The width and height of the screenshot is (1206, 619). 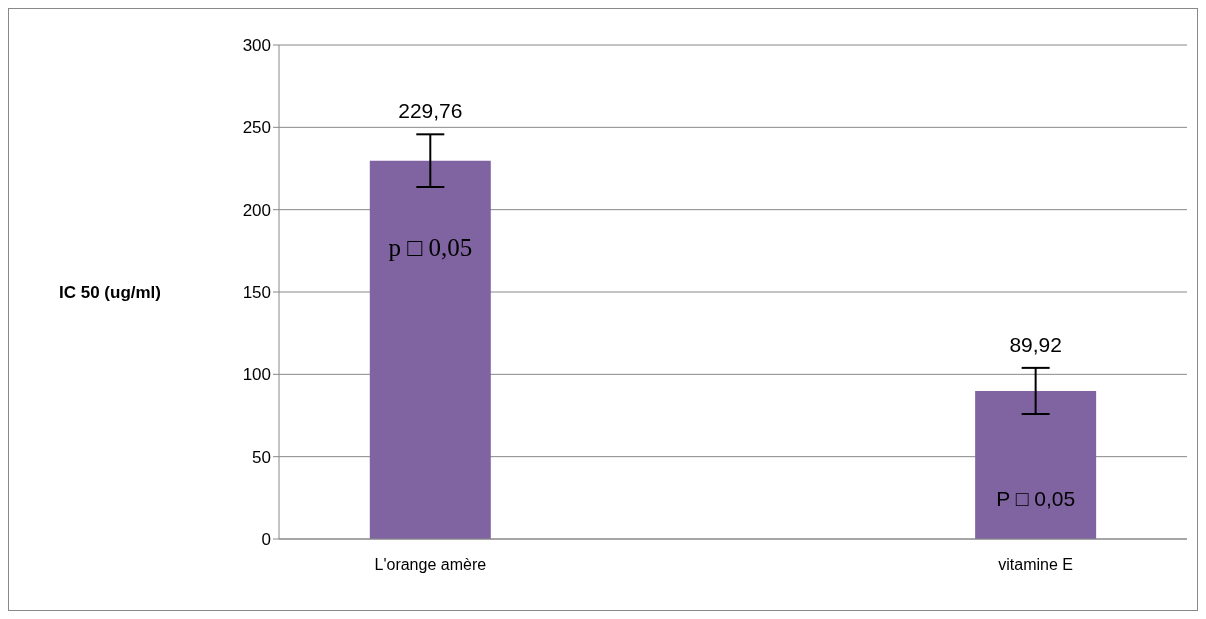 What do you see at coordinates (430, 111) in the screenshot?
I see `data-label: 229,76` at bounding box center [430, 111].